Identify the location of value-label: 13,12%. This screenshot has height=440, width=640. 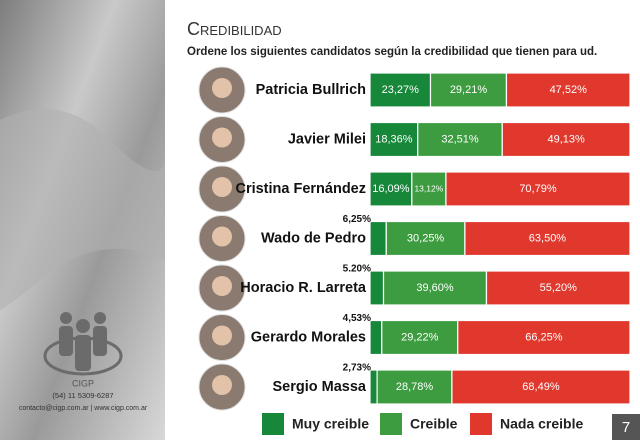
(428, 188).